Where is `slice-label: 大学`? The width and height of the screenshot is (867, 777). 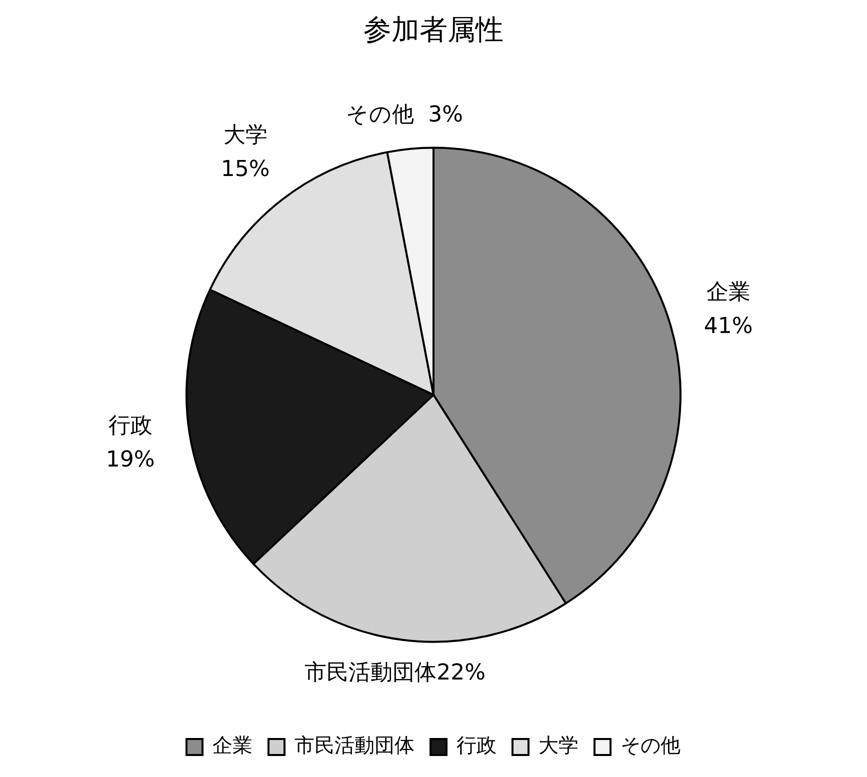
slice-label: 大学 is located at coordinates (245, 135).